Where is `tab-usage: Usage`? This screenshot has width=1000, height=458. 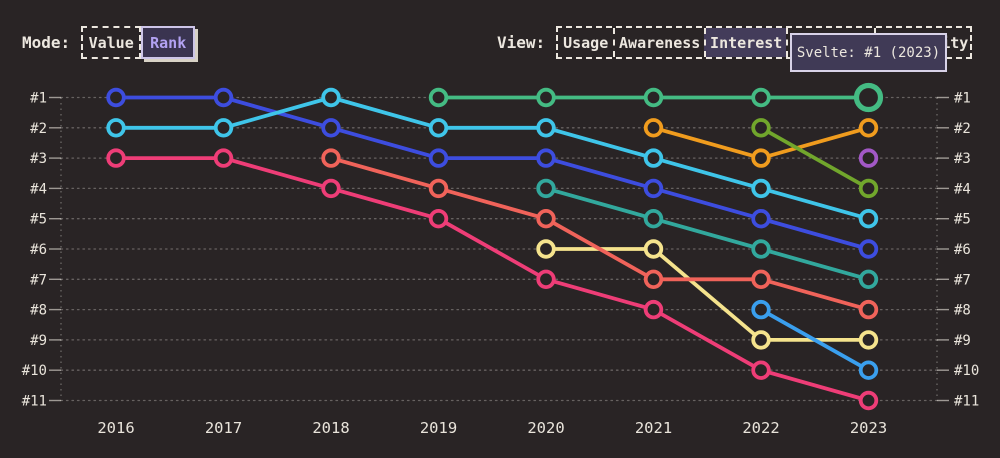
tab-usage: Usage is located at coordinates (586, 42).